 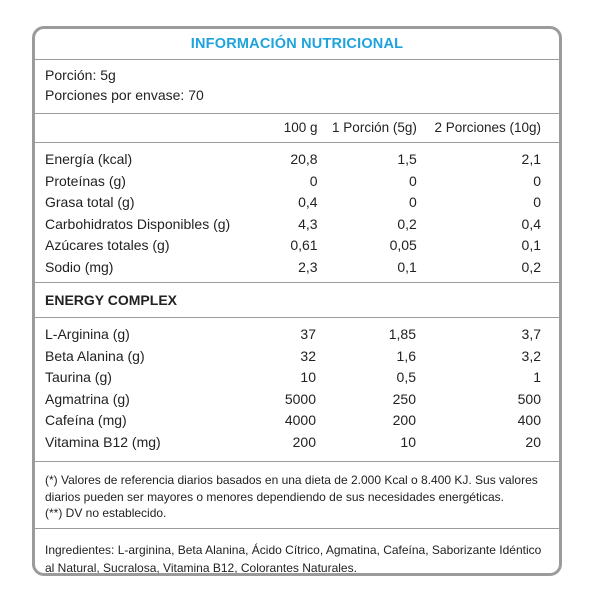 I want to click on value-100g: 32, so click(x=308, y=355).